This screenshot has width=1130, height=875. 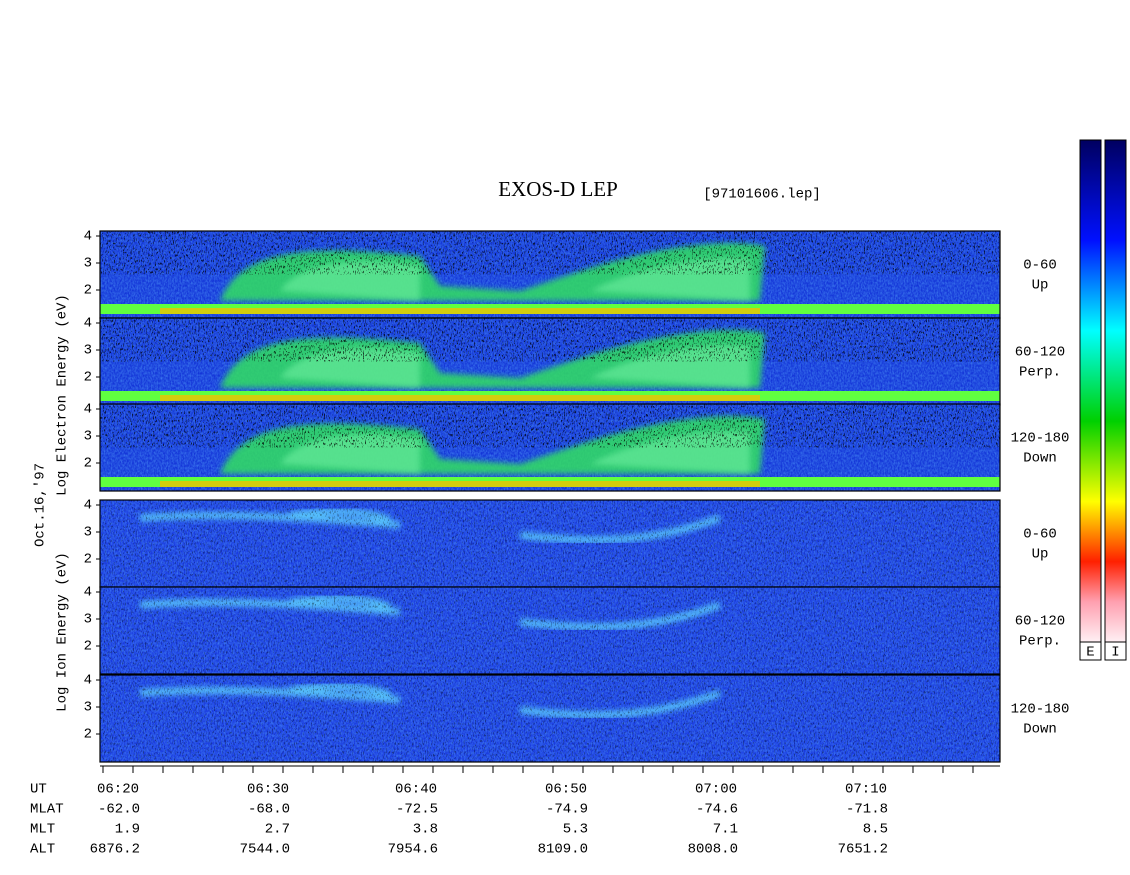 What do you see at coordinates (716, 790) in the screenshot?
I see `time-tick-label: 07:00` at bounding box center [716, 790].